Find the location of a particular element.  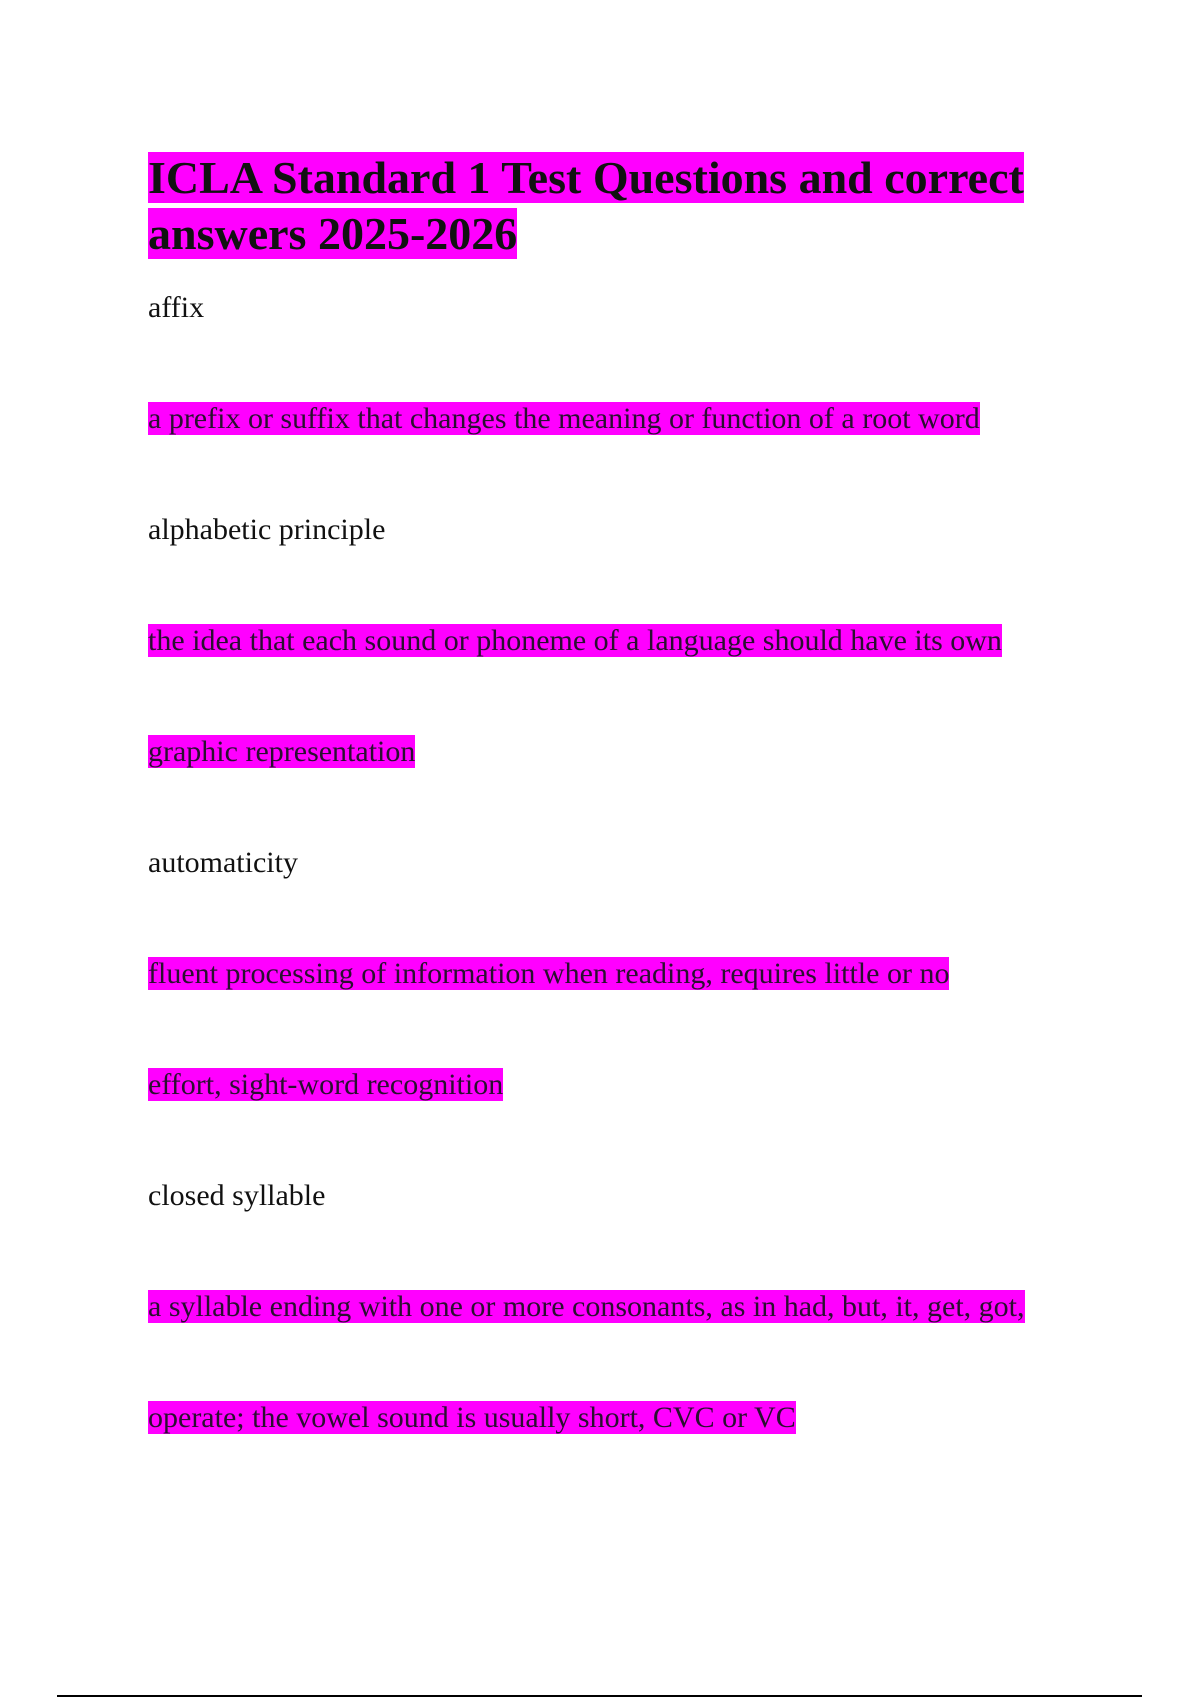

term-line: alphabetic principle is located at coordinates (266, 529).